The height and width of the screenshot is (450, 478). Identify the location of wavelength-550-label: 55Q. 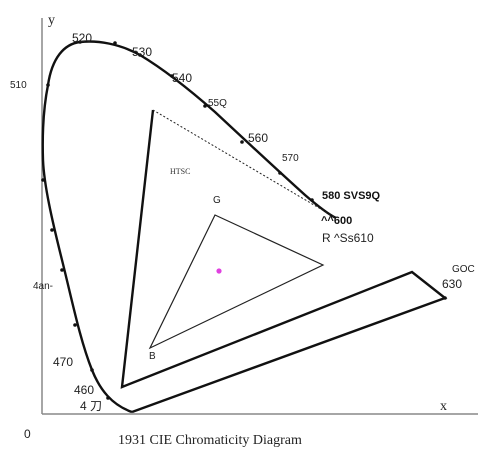
(217, 103).